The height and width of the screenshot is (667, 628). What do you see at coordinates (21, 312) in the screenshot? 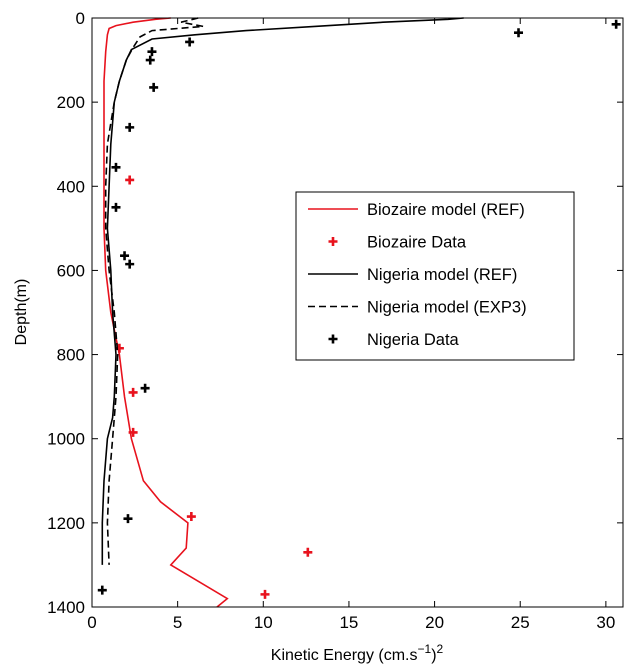
I see `y-axis-title: Depth(m)` at bounding box center [21, 312].